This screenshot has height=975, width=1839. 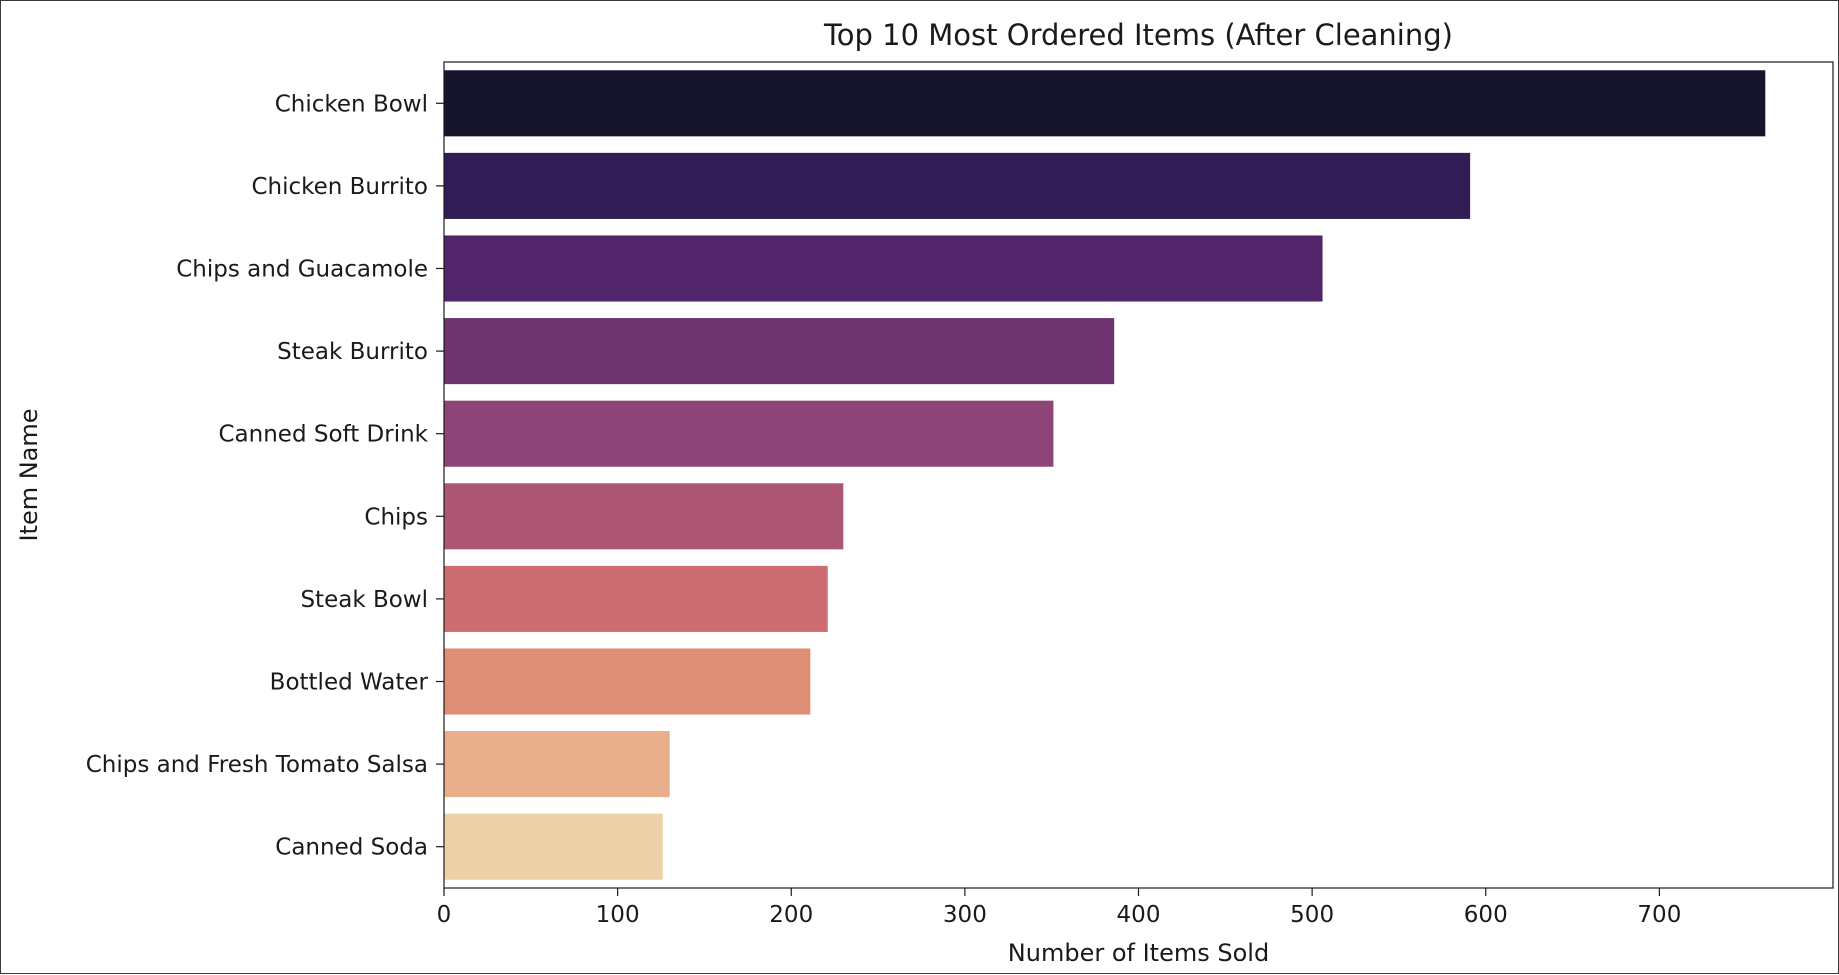 I want to click on bar-chicken-burrito, so click(x=957, y=185).